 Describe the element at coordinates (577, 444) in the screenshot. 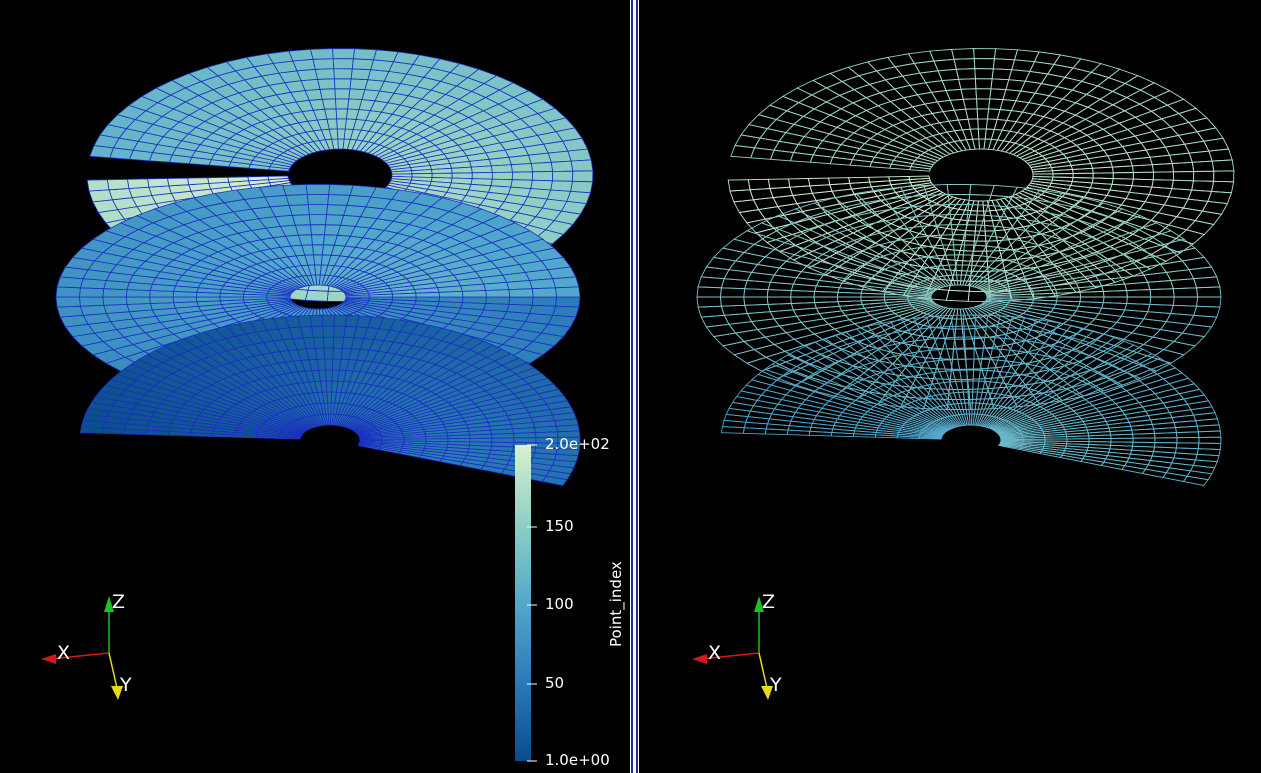

I see `colorbar-max-label: 2.0e+02` at that location.